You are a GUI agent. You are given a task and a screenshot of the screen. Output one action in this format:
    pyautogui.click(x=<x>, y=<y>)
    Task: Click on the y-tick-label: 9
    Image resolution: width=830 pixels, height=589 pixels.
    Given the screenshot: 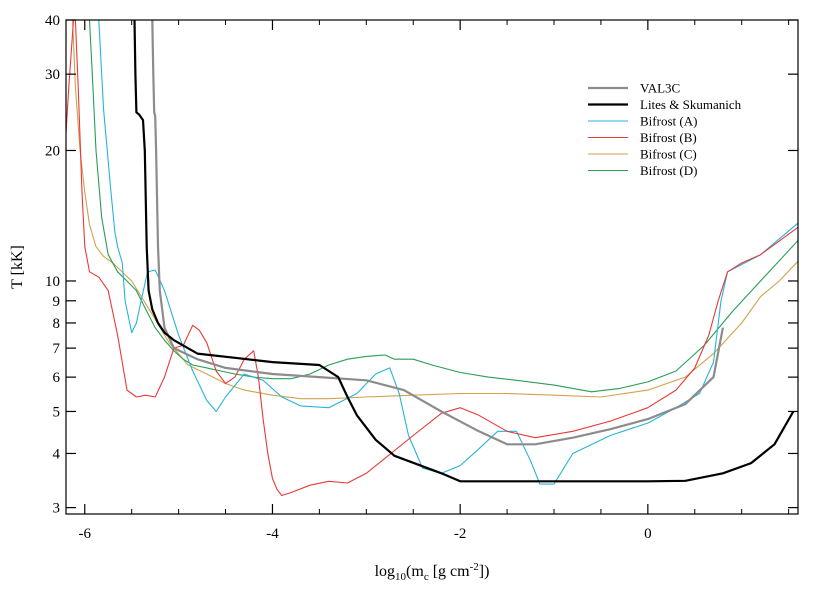 What is the action you would take?
    pyautogui.click(x=57, y=302)
    